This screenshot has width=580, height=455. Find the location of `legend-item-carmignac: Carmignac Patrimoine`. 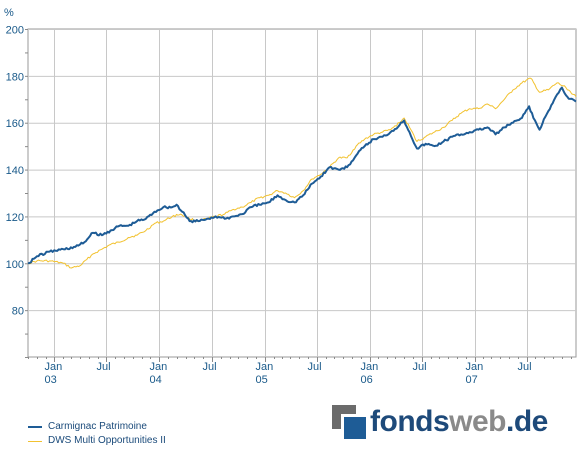

legend-item-carmignac: Carmignac Patrimoine is located at coordinates (97, 427).